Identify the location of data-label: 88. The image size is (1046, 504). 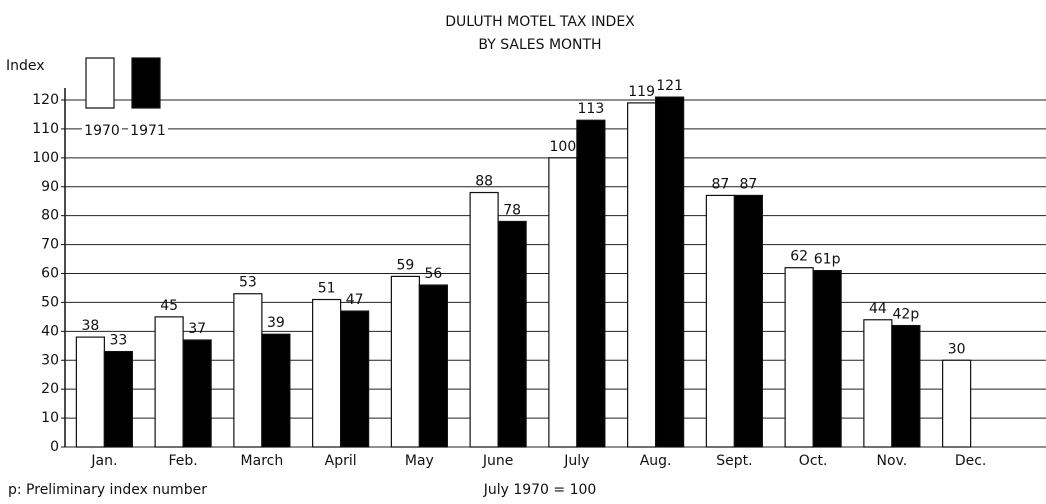
(484, 182).